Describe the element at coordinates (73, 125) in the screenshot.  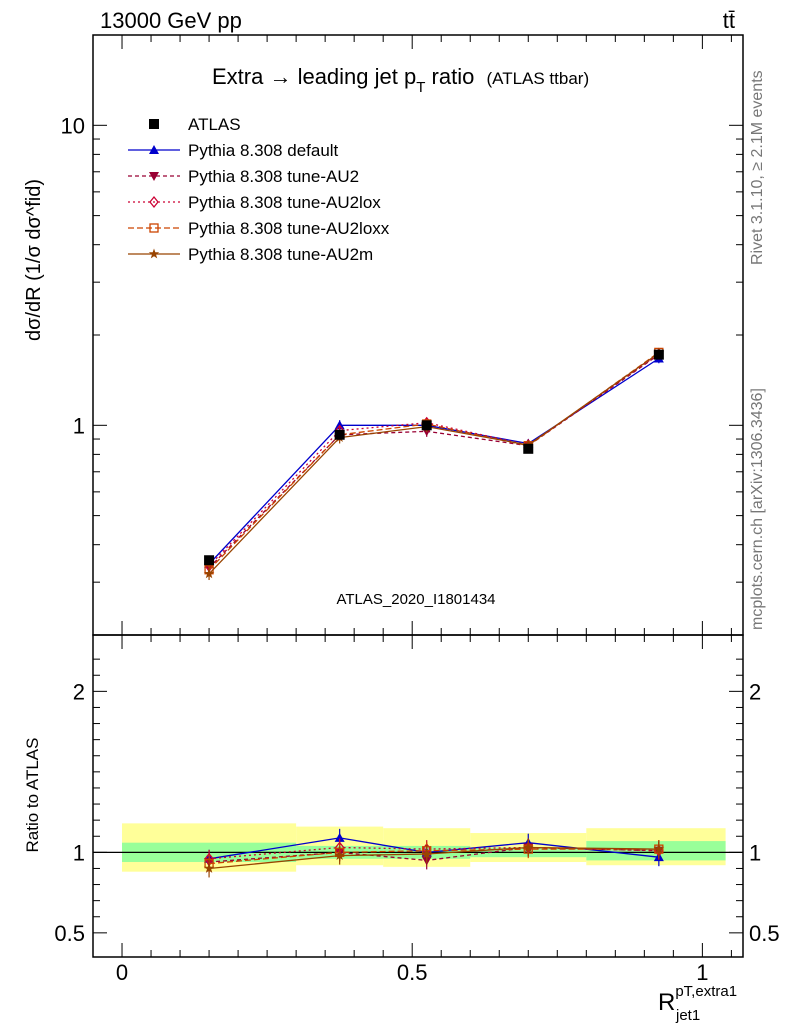
I see `main-y-tick-label: 10` at that location.